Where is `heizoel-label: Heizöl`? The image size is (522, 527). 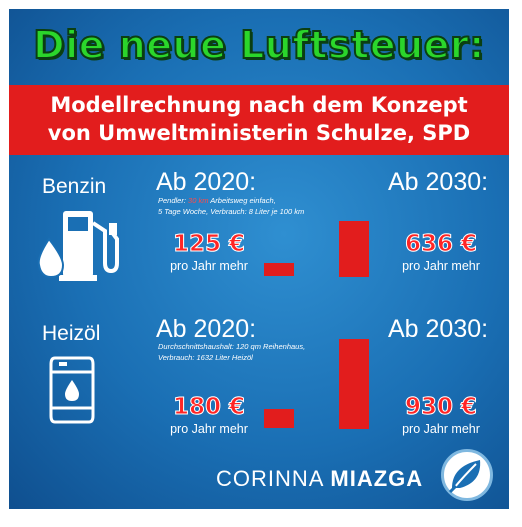 heizoel-label: Heizöl is located at coordinates (71, 333).